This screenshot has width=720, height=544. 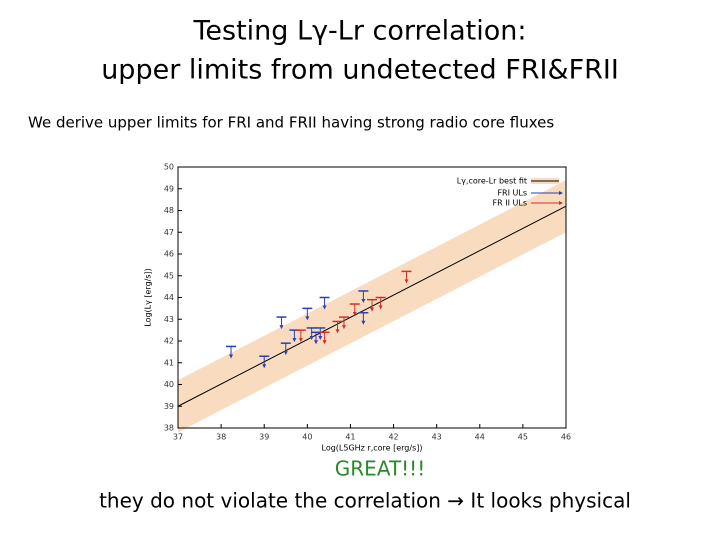 I want to click on y-tick-label: 41, so click(x=169, y=362).